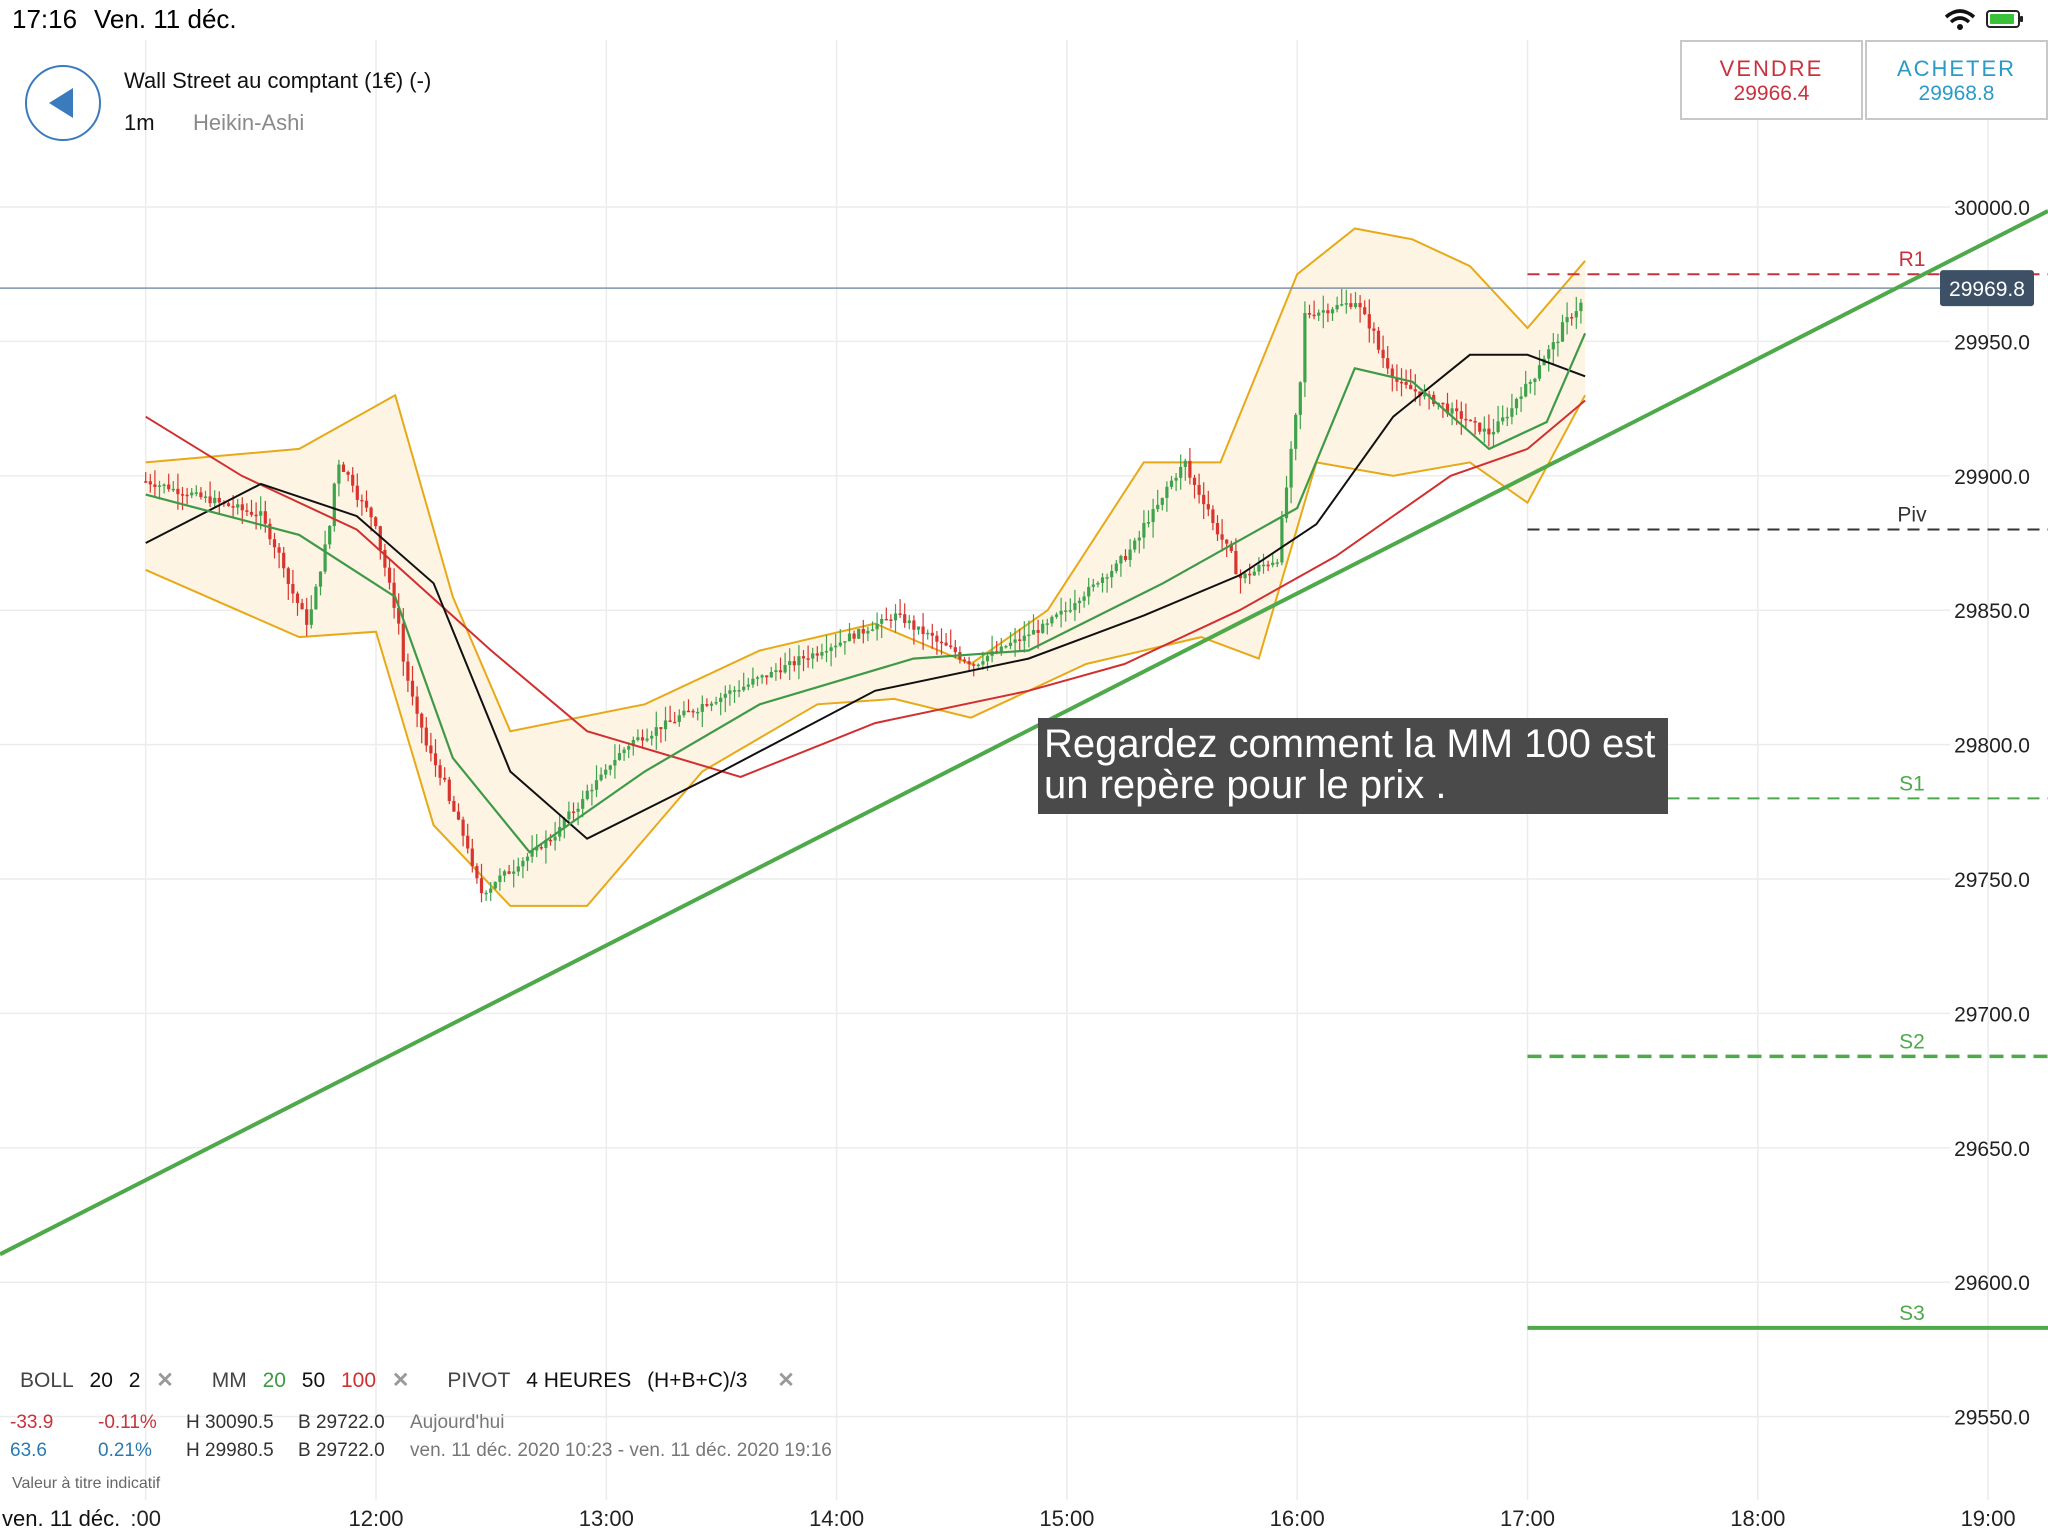  Describe the element at coordinates (165, 19) in the screenshot. I see `status-date: Ven. 11 déc.` at that location.